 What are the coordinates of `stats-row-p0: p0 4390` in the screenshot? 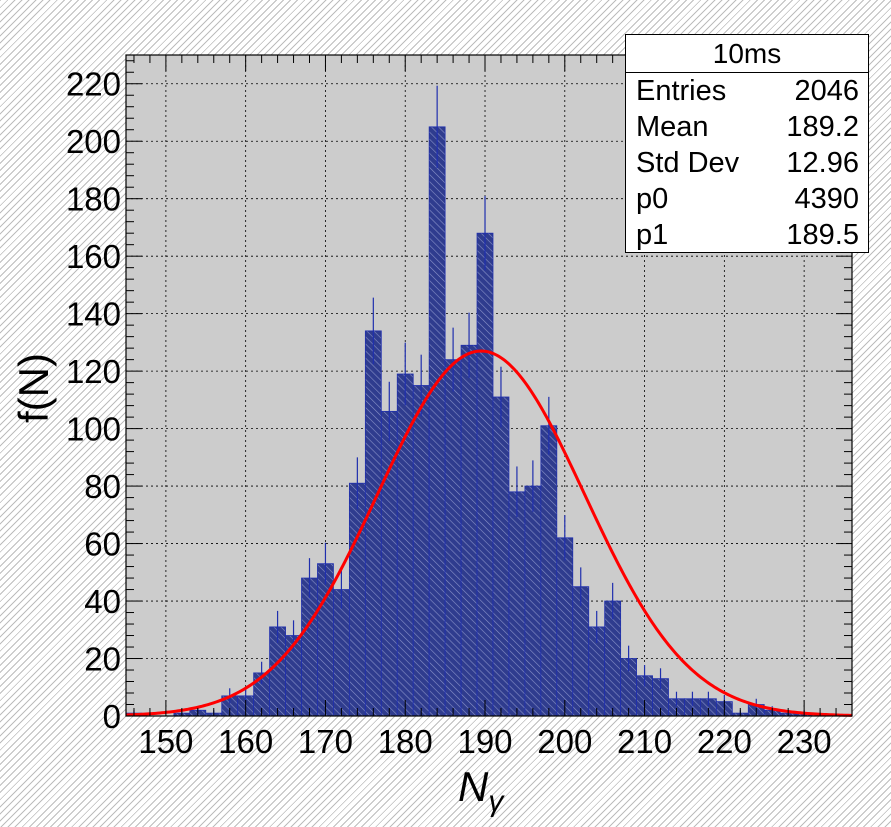 It's located at (747, 199).